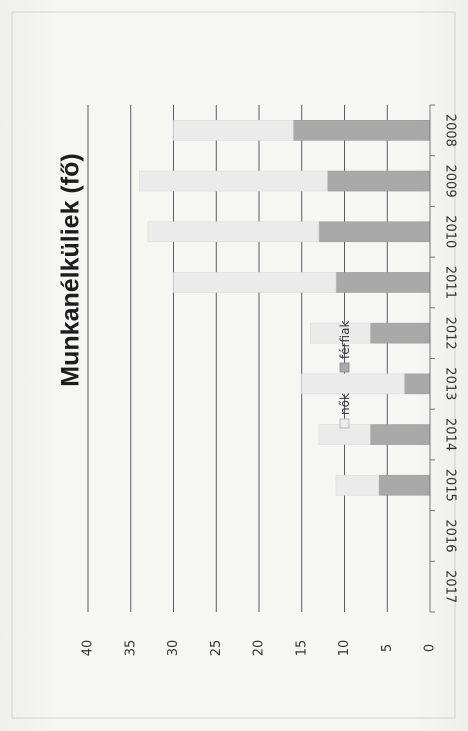  I want to click on bar-2014-ferfiak, so click(400, 434).